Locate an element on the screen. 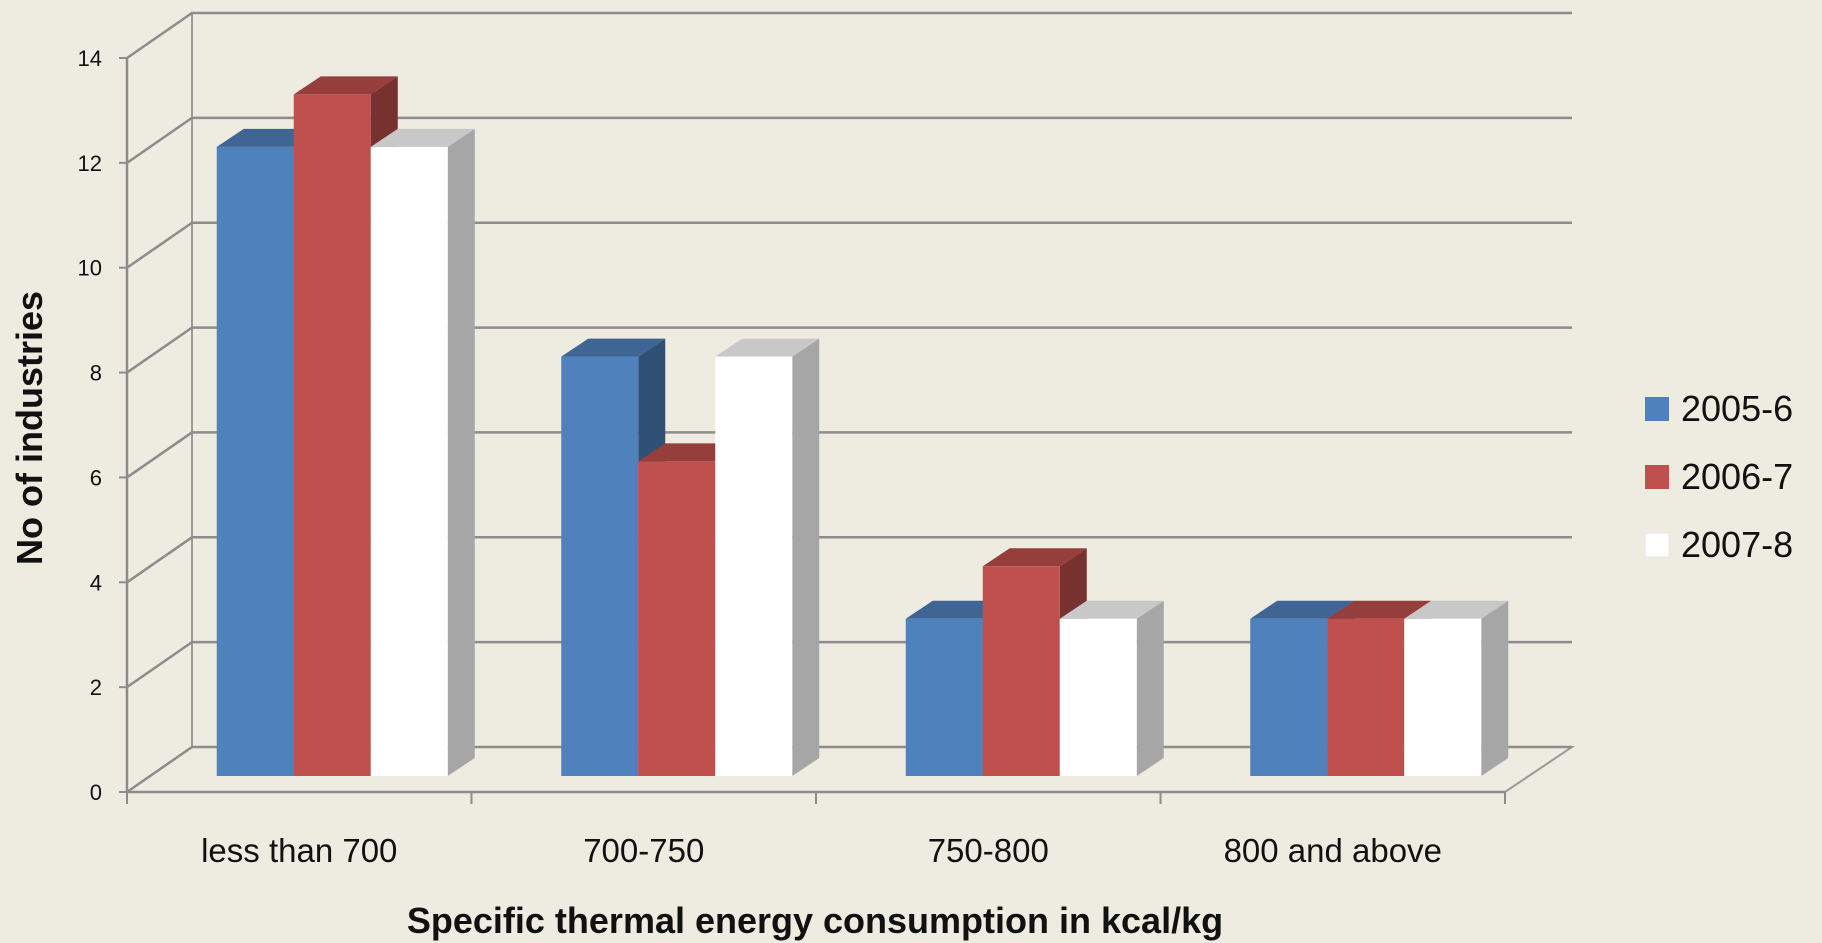  x-category-label: 800 and above is located at coordinates (1333, 850).